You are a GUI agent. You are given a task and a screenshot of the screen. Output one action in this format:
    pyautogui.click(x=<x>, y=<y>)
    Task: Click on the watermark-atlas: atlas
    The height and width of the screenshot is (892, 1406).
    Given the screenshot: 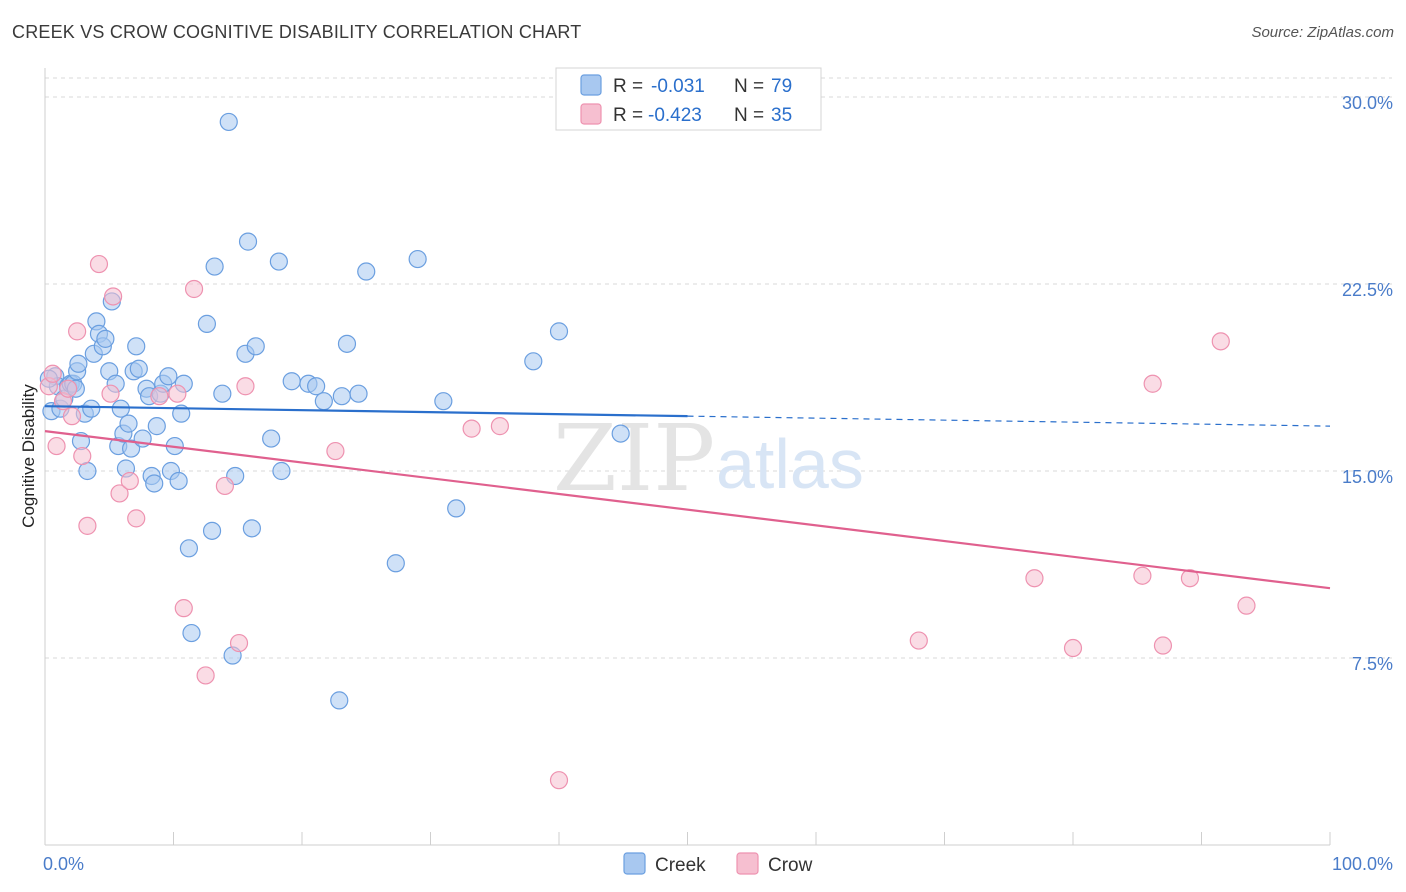 What is the action you would take?
    pyautogui.click(x=790, y=464)
    